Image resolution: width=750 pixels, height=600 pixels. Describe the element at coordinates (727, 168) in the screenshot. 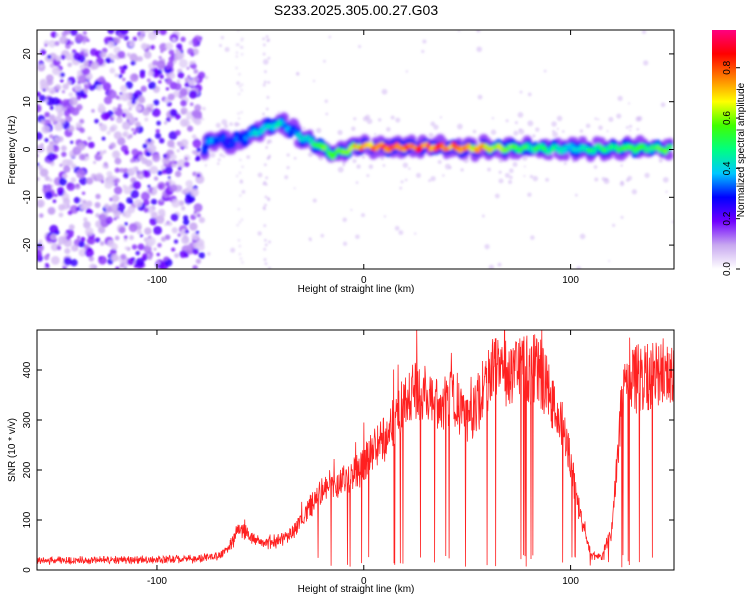

I see `colorbar-tick-label: 0.4` at that location.